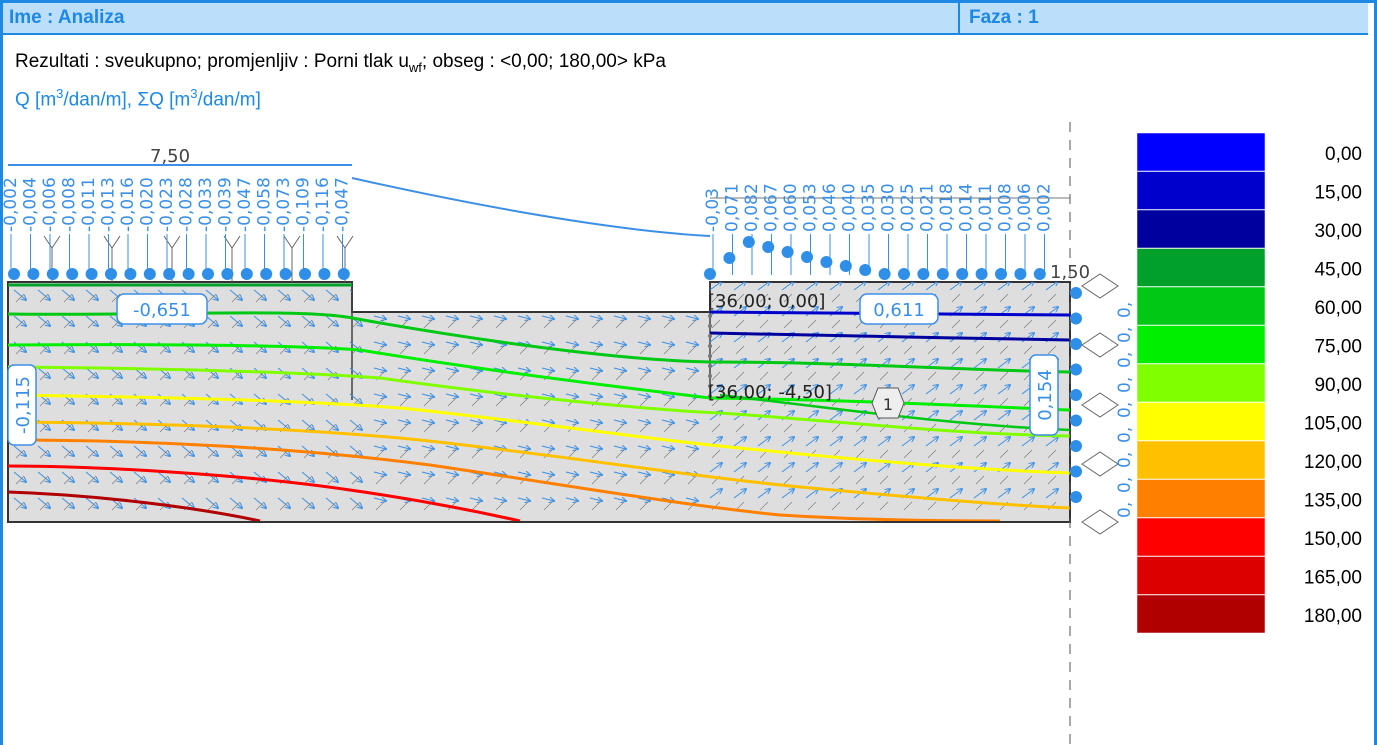  What do you see at coordinates (899, 310) in the screenshot?
I see `sum-value-top-right: 0,611` at bounding box center [899, 310].